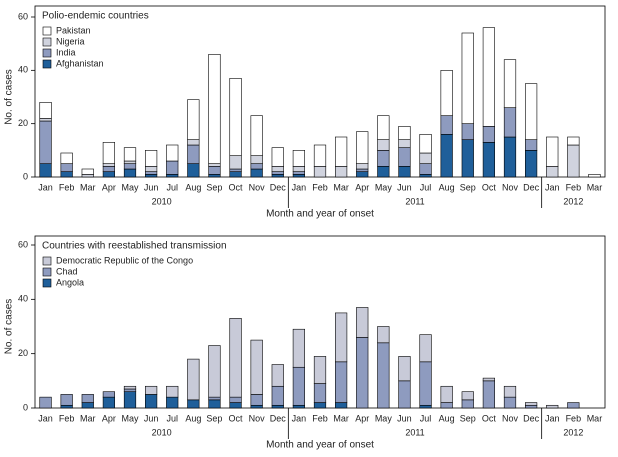 This screenshot has width=618, height=457. I want to click on year-label: 2011, so click(414, 201).